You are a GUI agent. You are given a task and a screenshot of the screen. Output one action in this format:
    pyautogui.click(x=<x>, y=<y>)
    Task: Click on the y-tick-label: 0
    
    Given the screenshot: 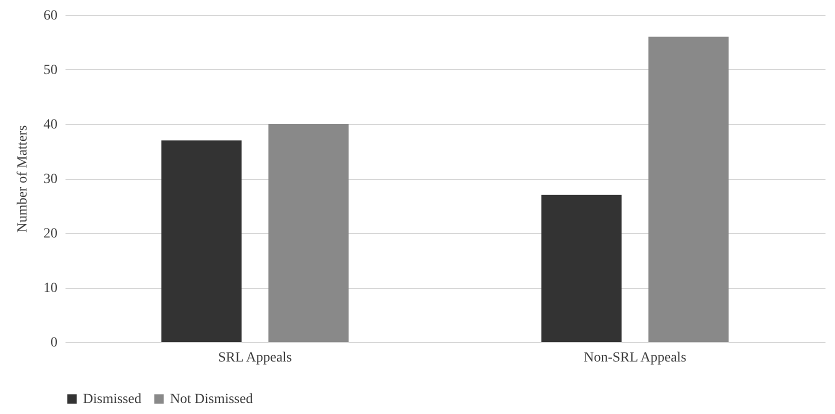 What is the action you would take?
    pyautogui.click(x=54, y=343)
    